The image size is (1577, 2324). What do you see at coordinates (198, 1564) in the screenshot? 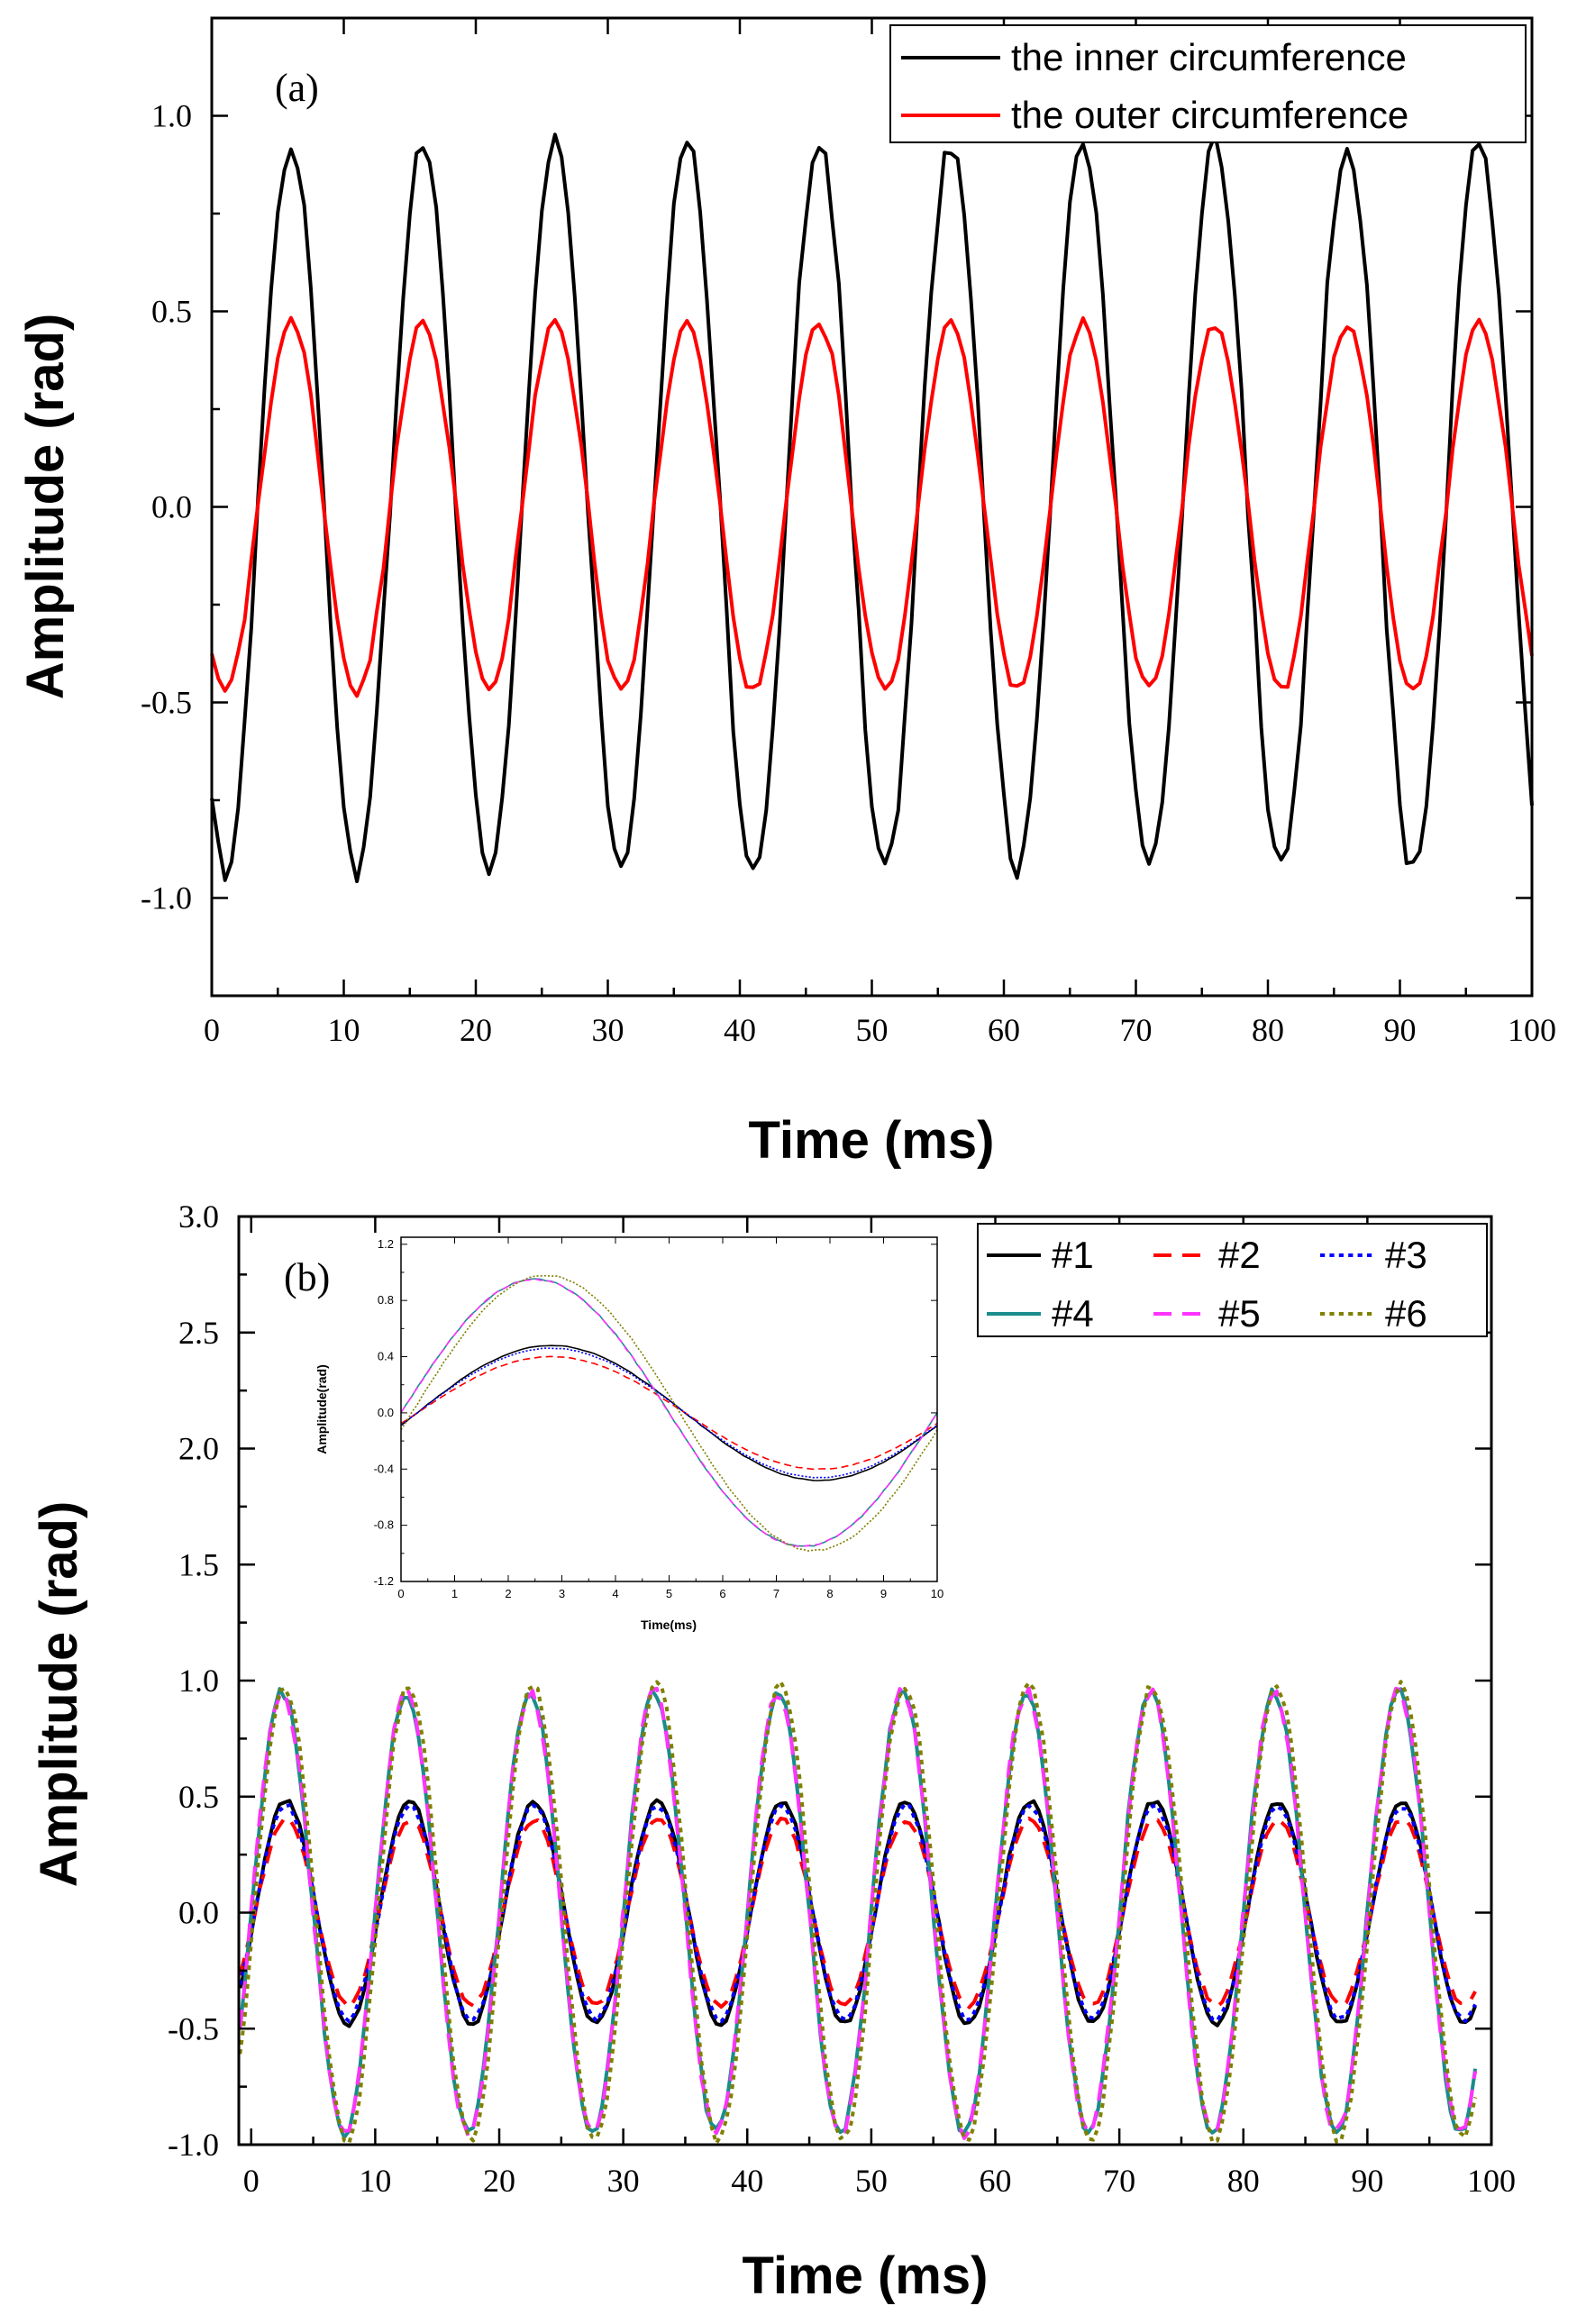
I see `y-tick-label: 1.5` at bounding box center [198, 1564].